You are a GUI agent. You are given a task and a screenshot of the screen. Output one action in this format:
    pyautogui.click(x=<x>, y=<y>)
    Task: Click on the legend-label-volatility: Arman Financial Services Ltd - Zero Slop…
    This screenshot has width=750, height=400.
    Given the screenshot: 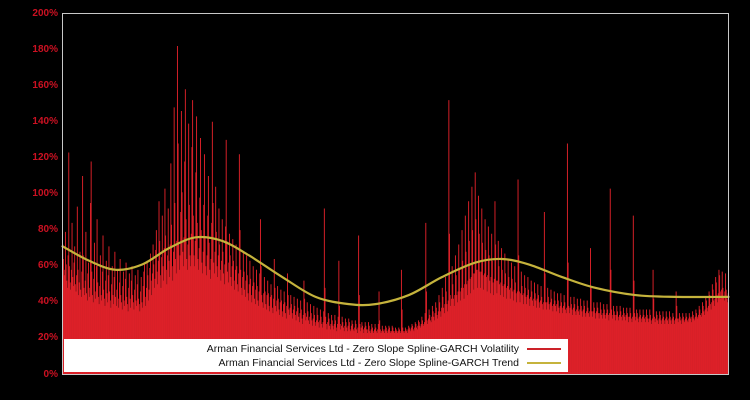 What is the action you would take?
    pyautogui.click(x=362, y=348)
    